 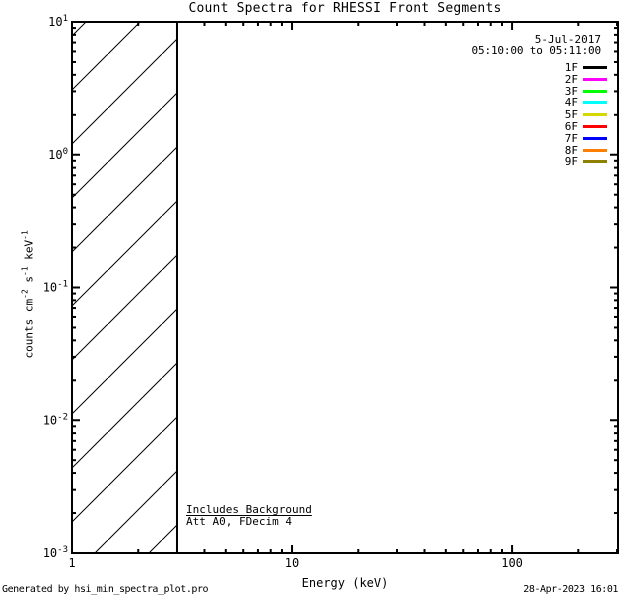 What do you see at coordinates (249, 509) in the screenshot?
I see `annotation-line: Includes Background` at bounding box center [249, 509].